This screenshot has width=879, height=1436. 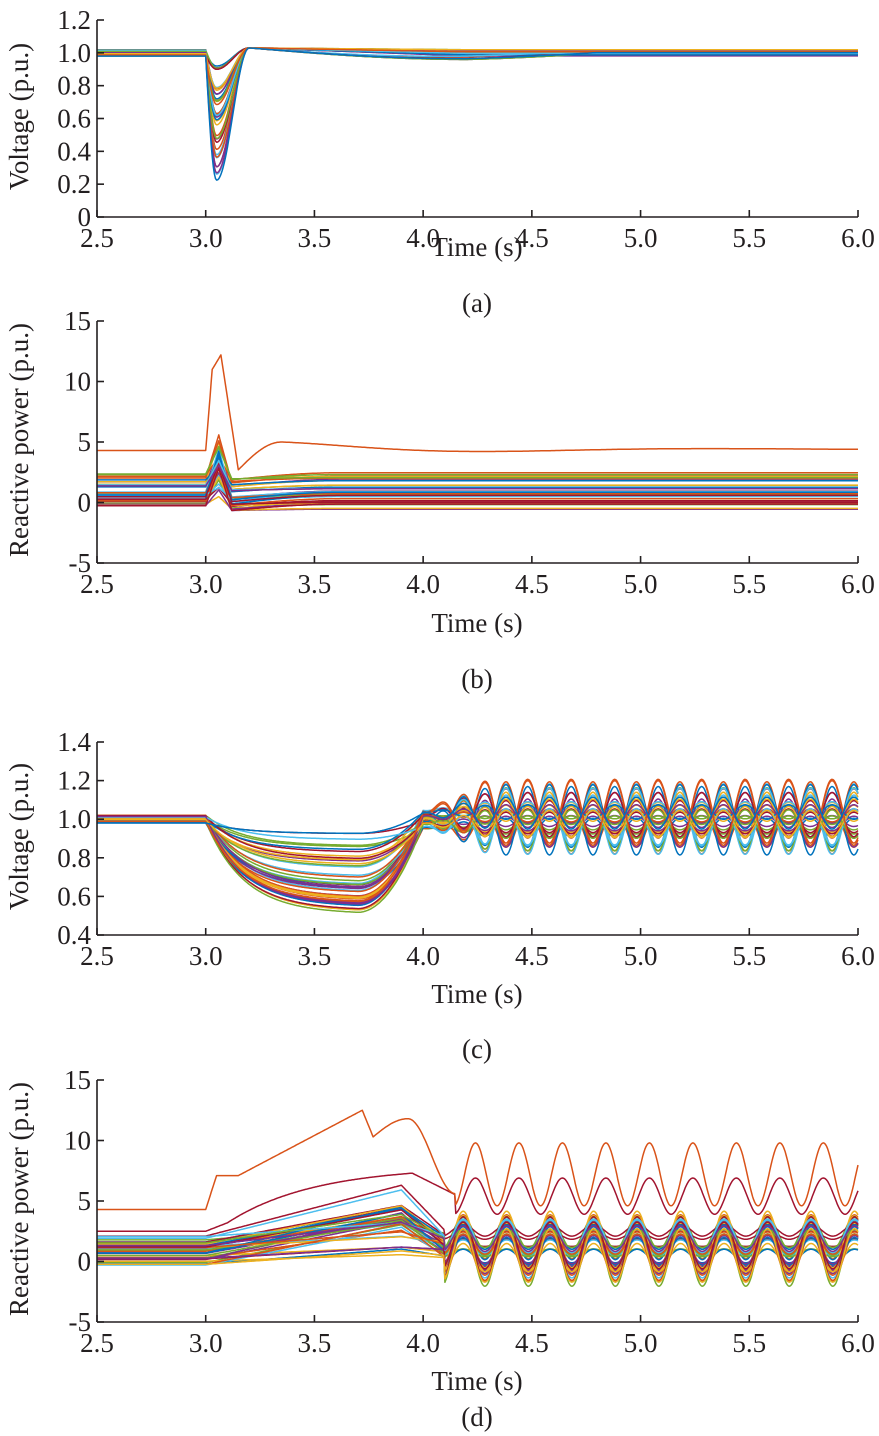 I want to click on panel-label: (b), so click(x=476, y=679).